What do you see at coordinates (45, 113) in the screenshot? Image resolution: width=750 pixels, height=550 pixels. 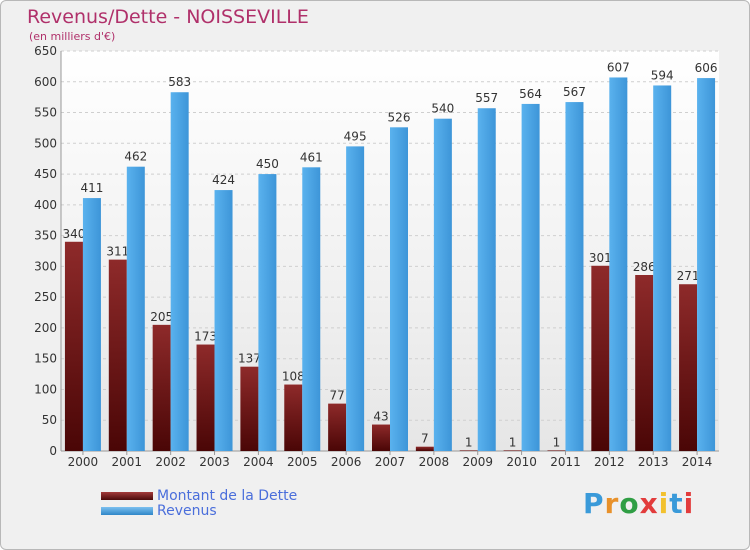 I see `y-tick-label: 550` at bounding box center [45, 113].